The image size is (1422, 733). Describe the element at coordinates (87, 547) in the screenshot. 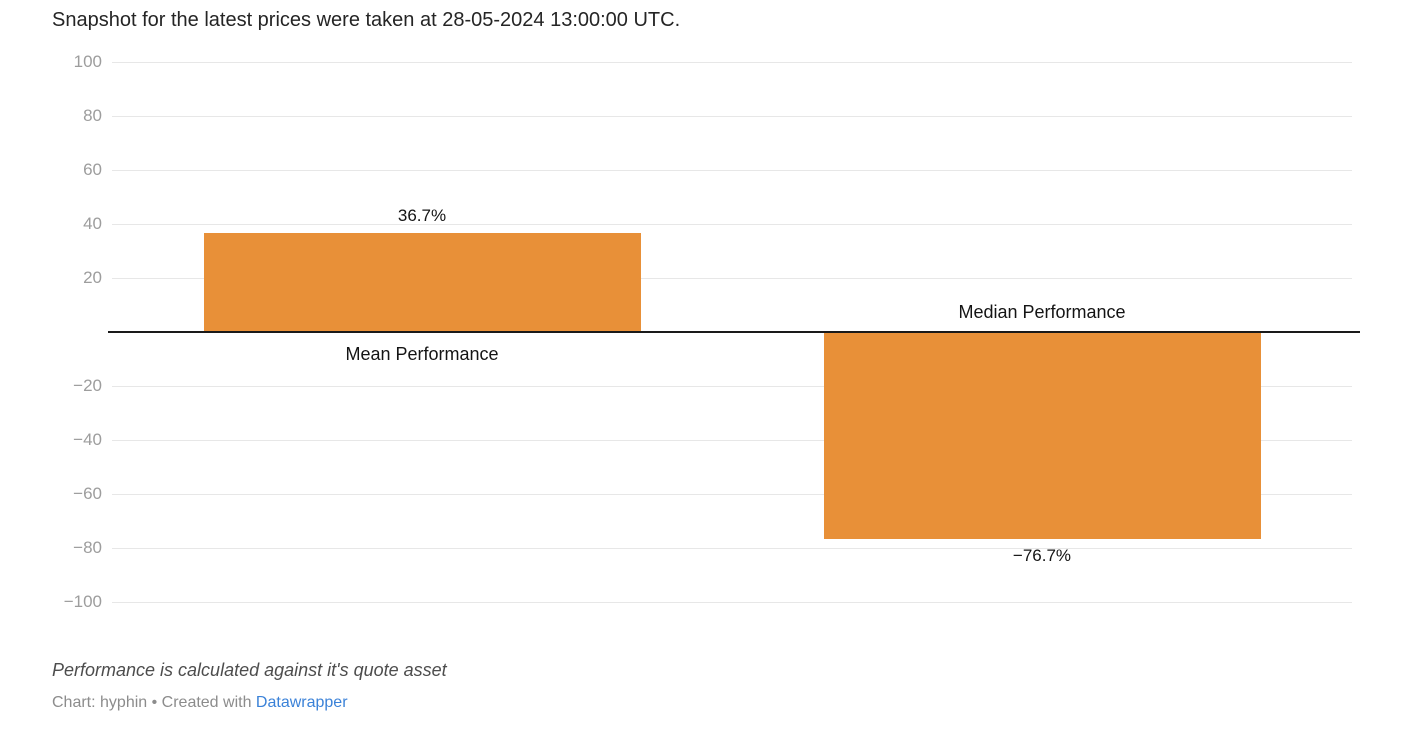

I see `y-tick-label: −80` at that location.